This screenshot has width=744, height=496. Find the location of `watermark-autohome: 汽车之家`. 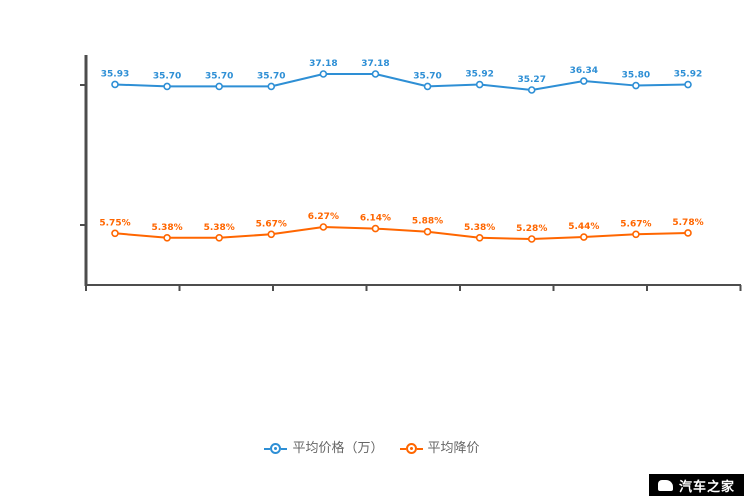

watermark-autohome: 汽车之家 is located at coordinates (696, 485).